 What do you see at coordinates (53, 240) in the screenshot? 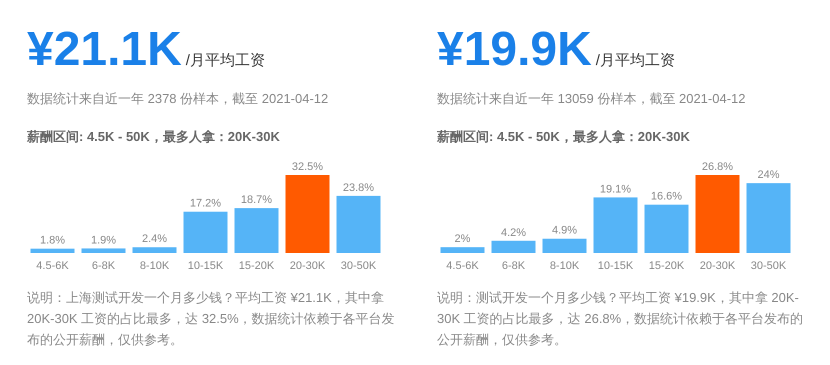
I see `data-label: 1.8%` at bounding box center [53, 240].